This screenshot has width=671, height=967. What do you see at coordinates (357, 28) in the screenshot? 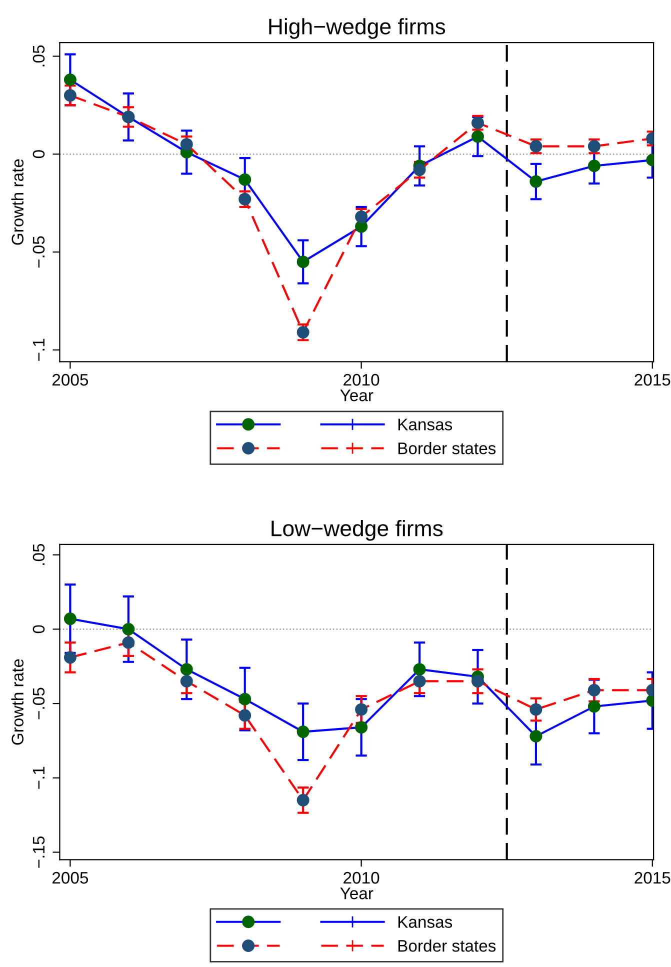
I see `chart-title: High−wedge firms` at bounding box center [357, 28].